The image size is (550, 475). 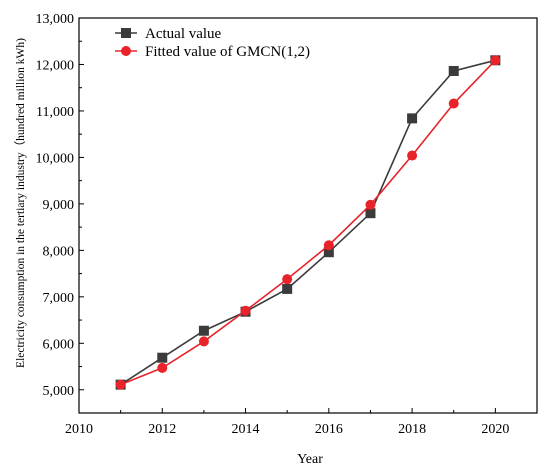 What do you see at coordinates (310, 459) in the screenshot?
I see `x-axis-title: Year` at bounding box center [310, 459].